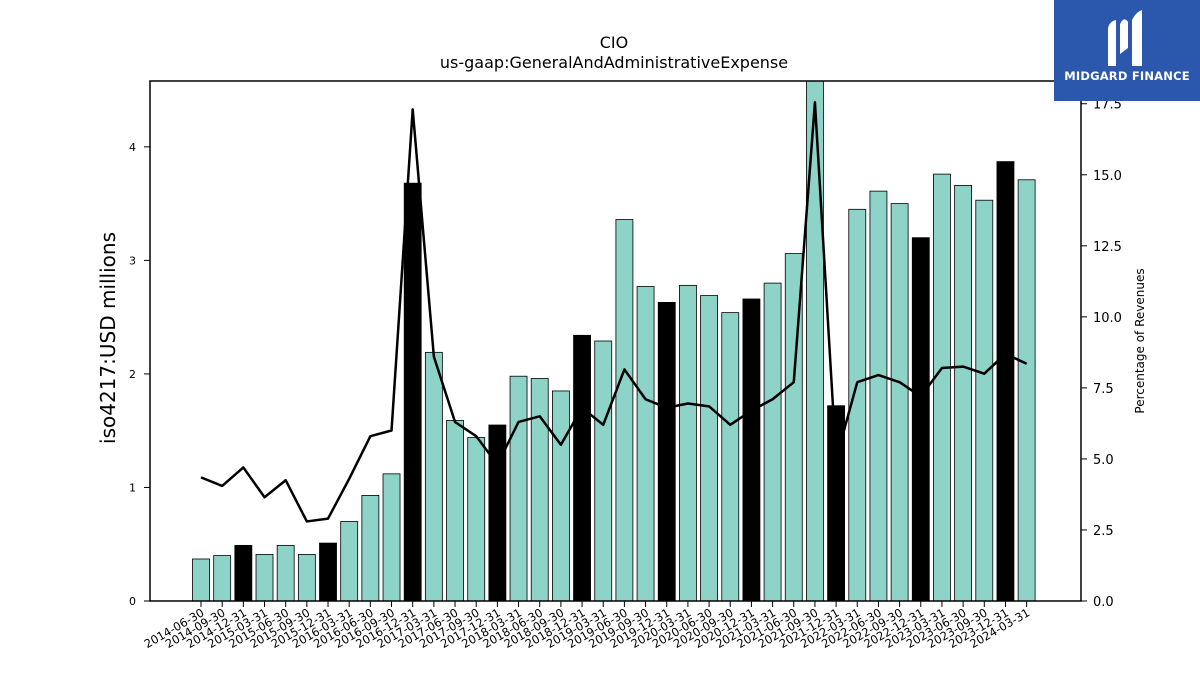  Describe the element at coordinates (614, 62) in the screenshot. I see `chart-subtitle: us-gaap:GeneralAndAdministrativeExpense` at that location.